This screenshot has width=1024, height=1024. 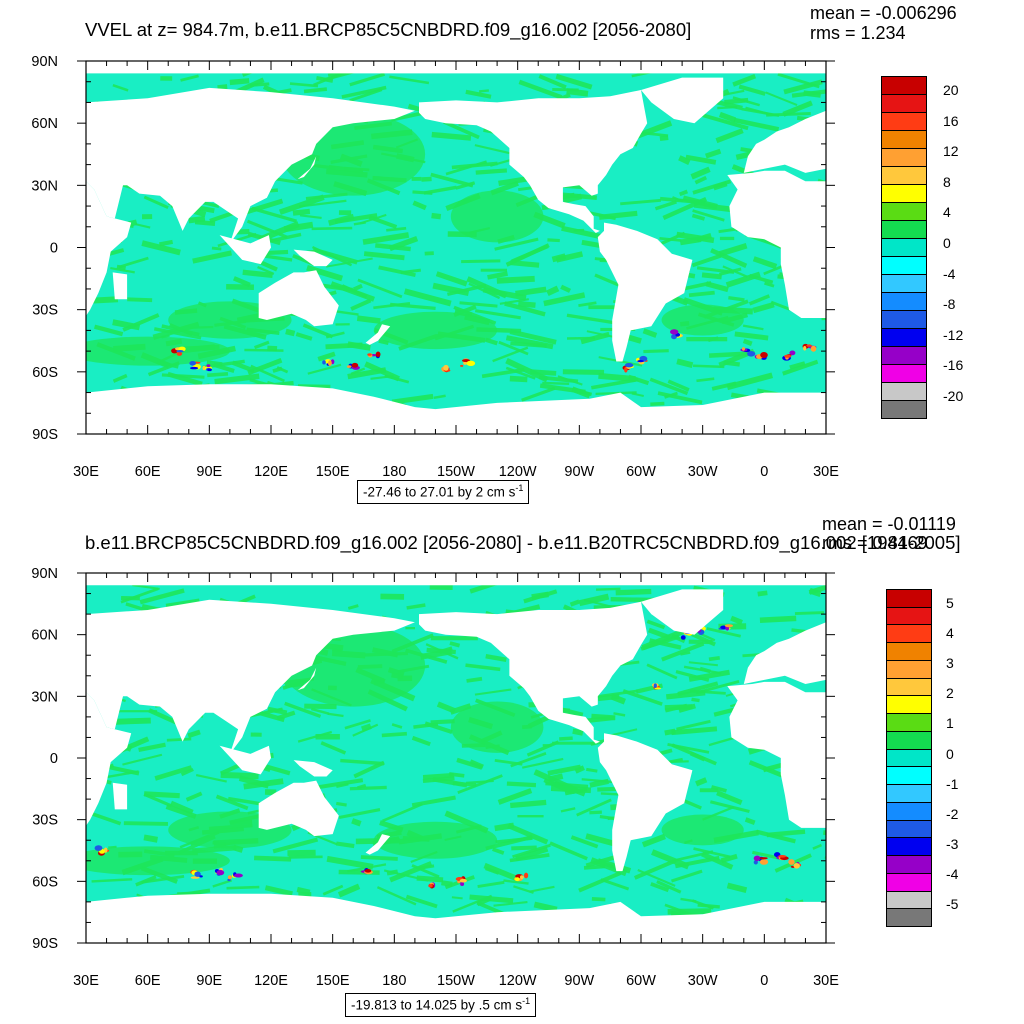 I want to click on field-region, so click(x=497, y=216).